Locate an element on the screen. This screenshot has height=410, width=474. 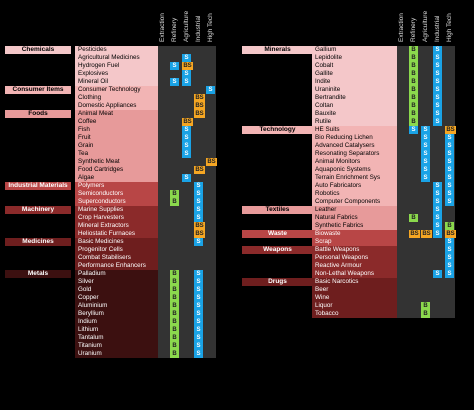
left-item-label: Fish is located at coordinates (84, 129).